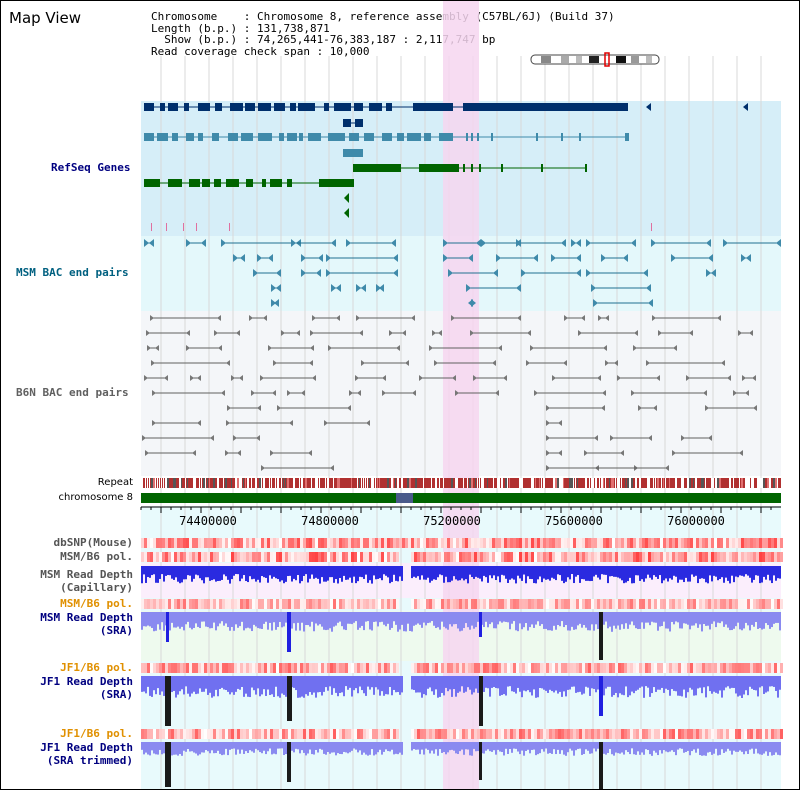 This screenshot has width=800, height=790. Describe the element at coordinates (91, 167) in the screenshot. I see `track-label-refseq: RefSeq Genes` at that location.